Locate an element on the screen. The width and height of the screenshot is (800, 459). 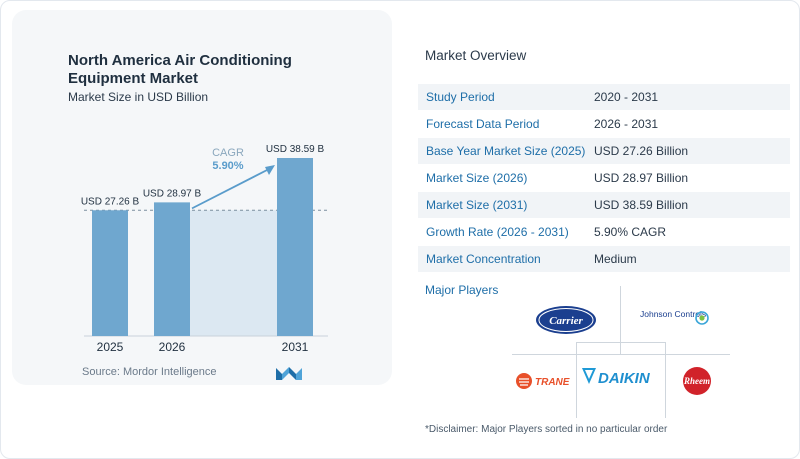
x-tick-label-2025: 2025 is located at coordinates (110, 347).